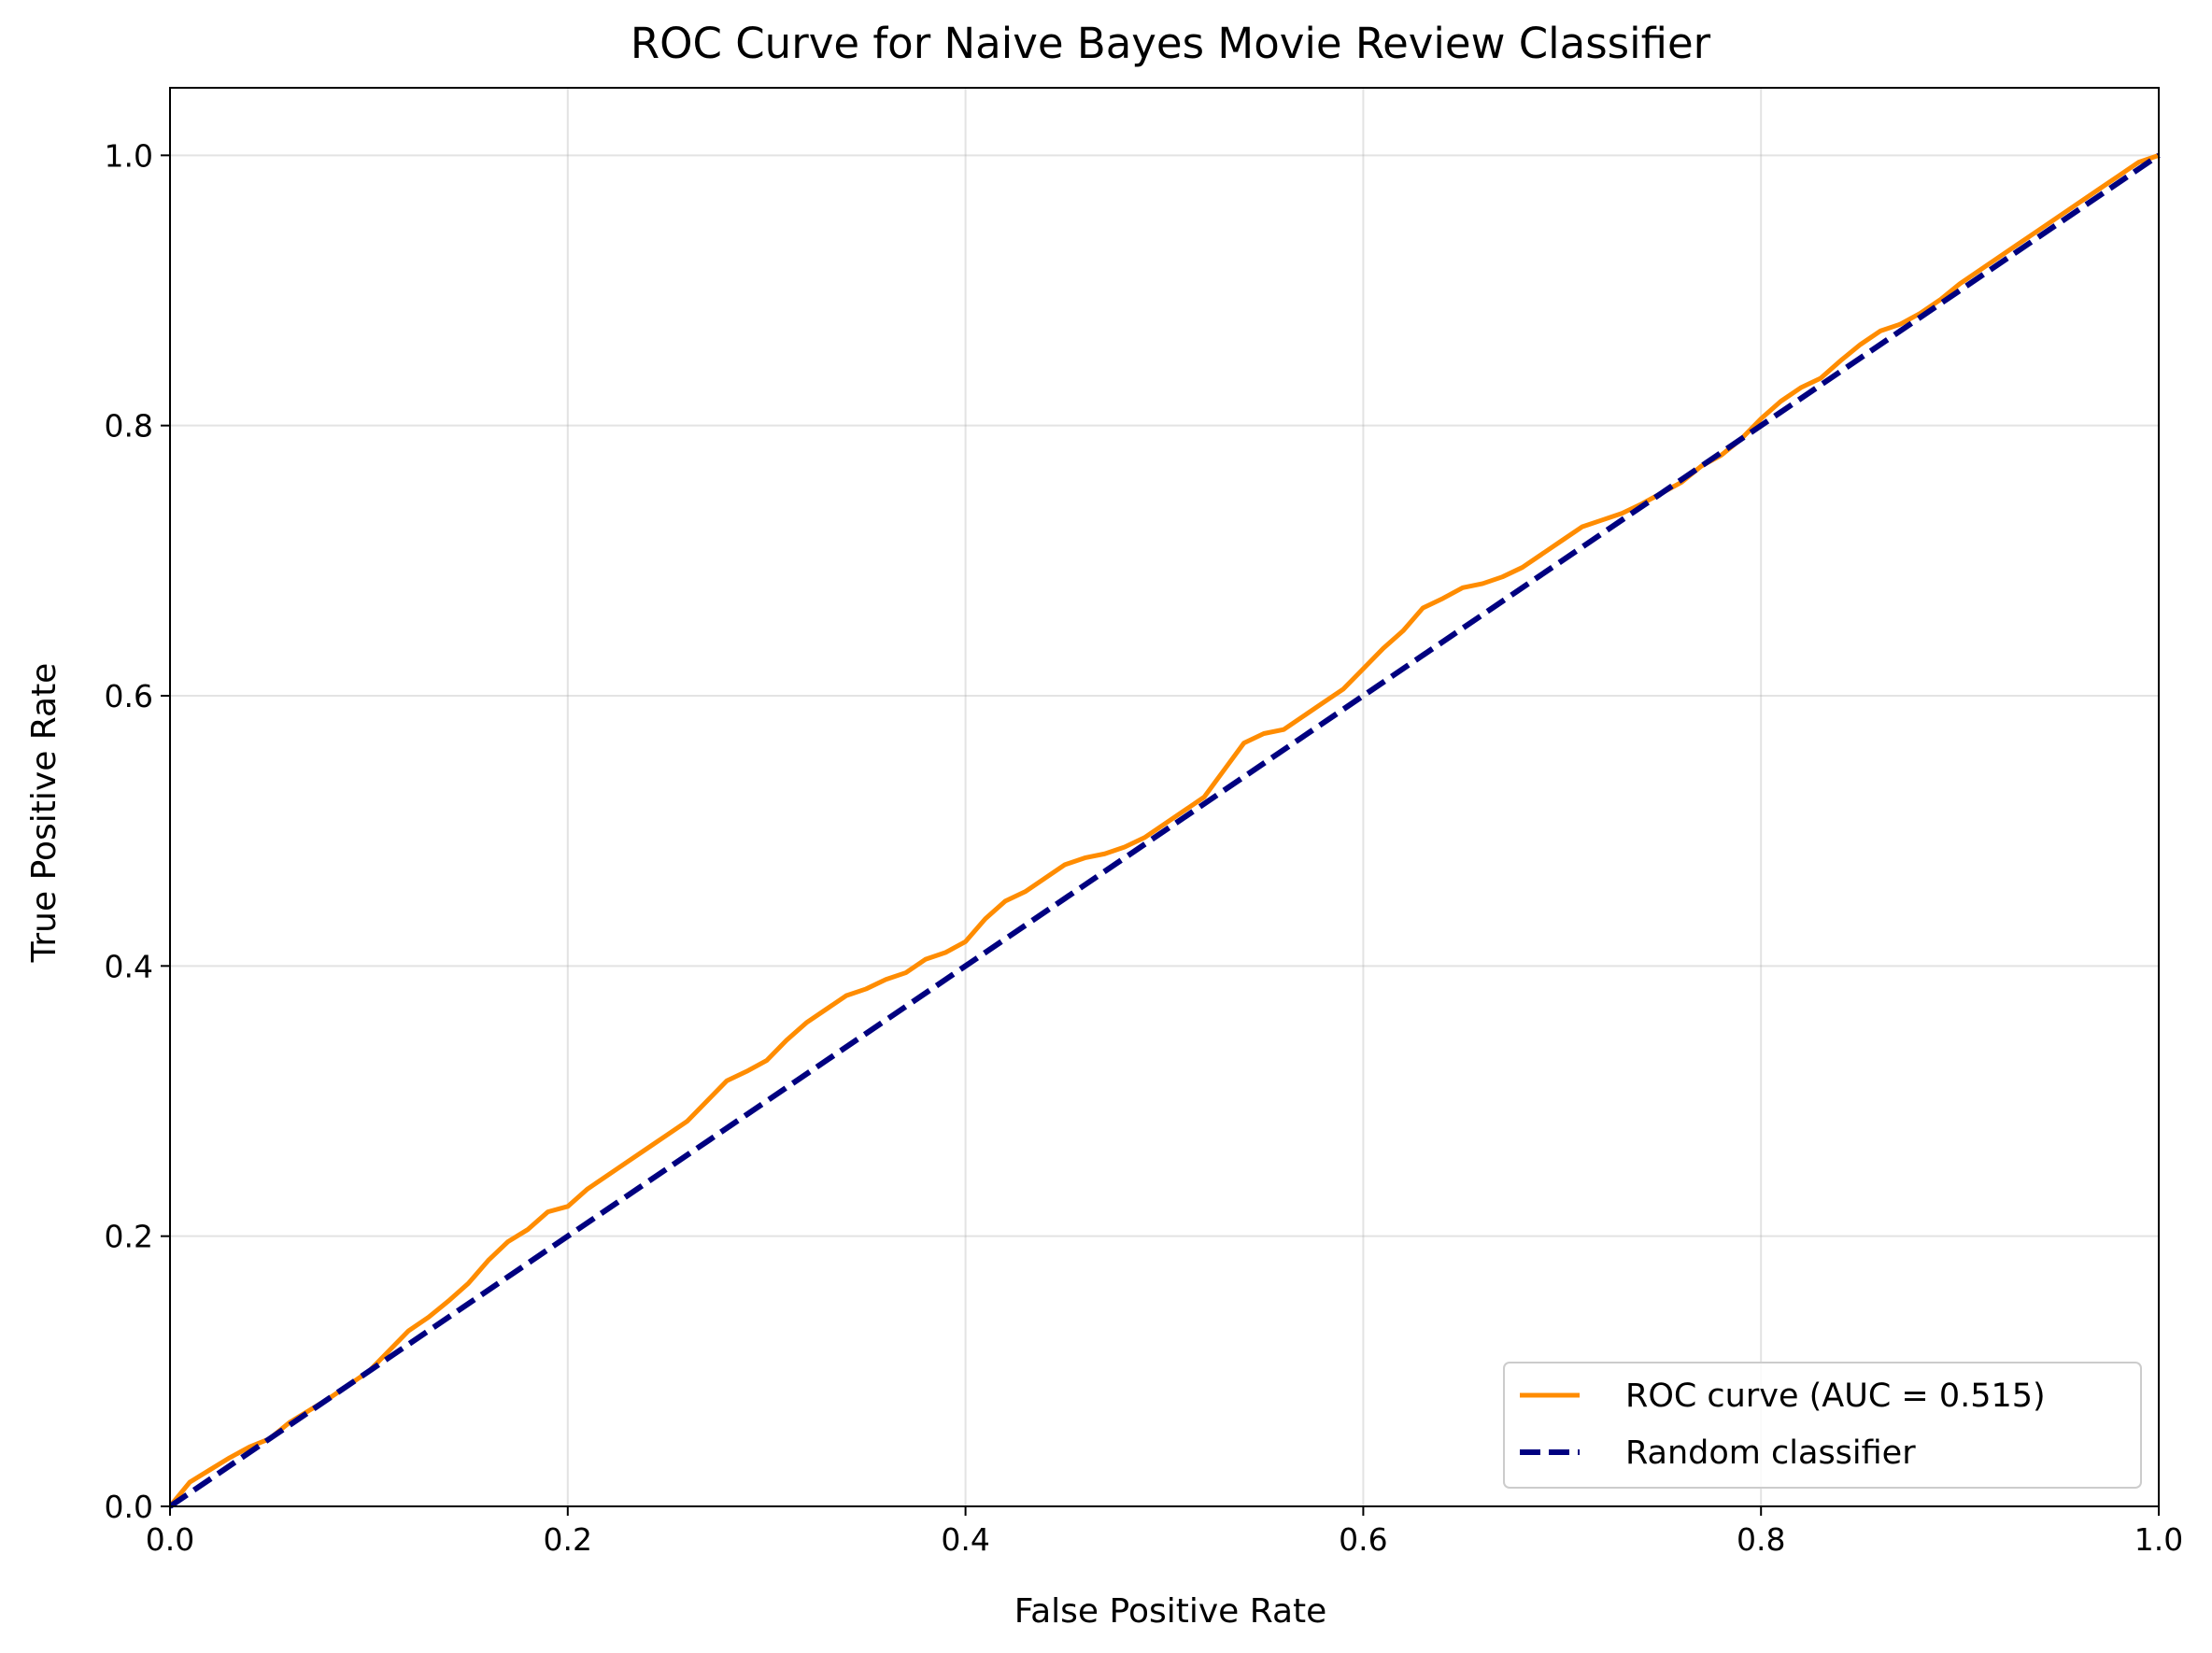 The width and height of the screenshot is (2212, 1653). Describe the element at coordinates (1835, 1397) in the screenshot. I see `legend-label-roc-curve: ROC curve (AUC = 0.515)` at that location.